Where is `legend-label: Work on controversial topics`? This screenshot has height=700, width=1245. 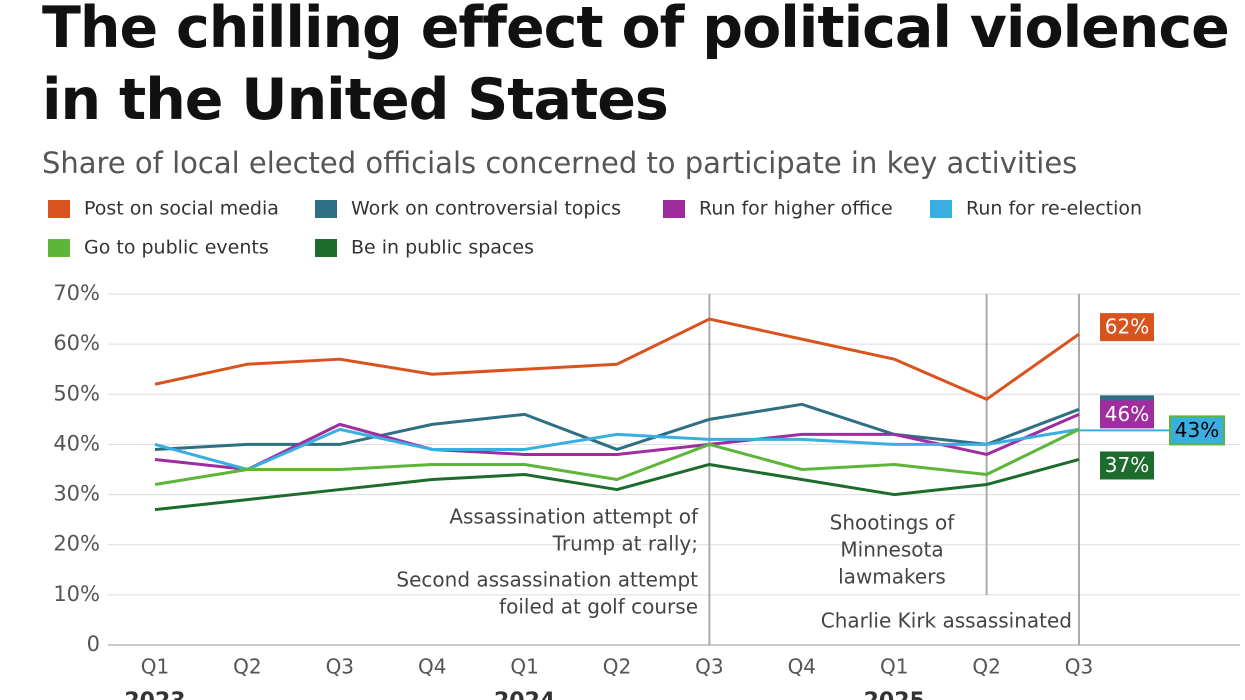
legend-label: Work on controversial topics is located at coordinates (486, 209).